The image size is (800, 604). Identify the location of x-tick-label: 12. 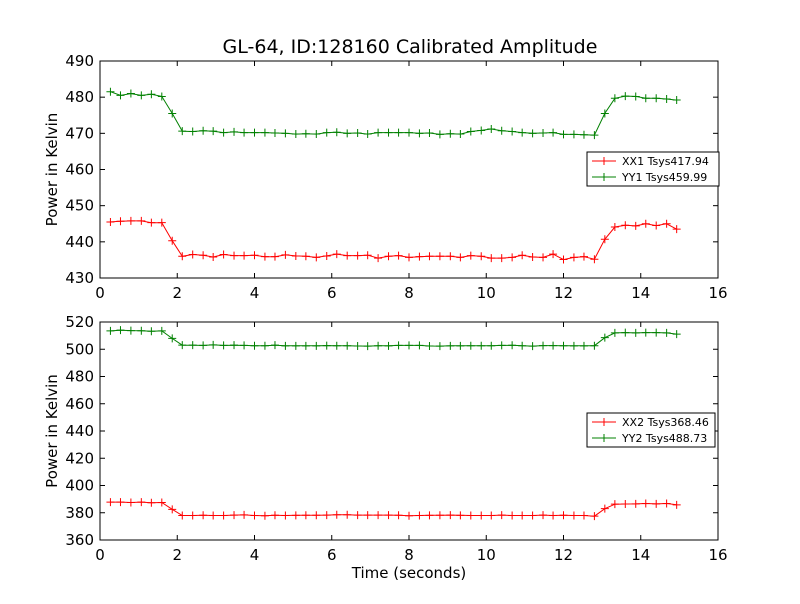
(563, 293).